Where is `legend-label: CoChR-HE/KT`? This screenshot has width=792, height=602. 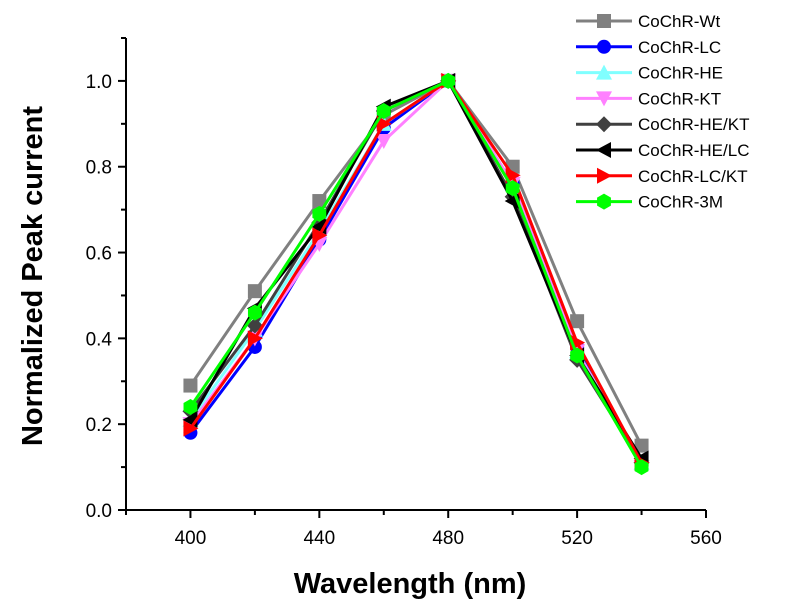 legend-label: CoChR-HE/KT is located at coordinates (693, 124).